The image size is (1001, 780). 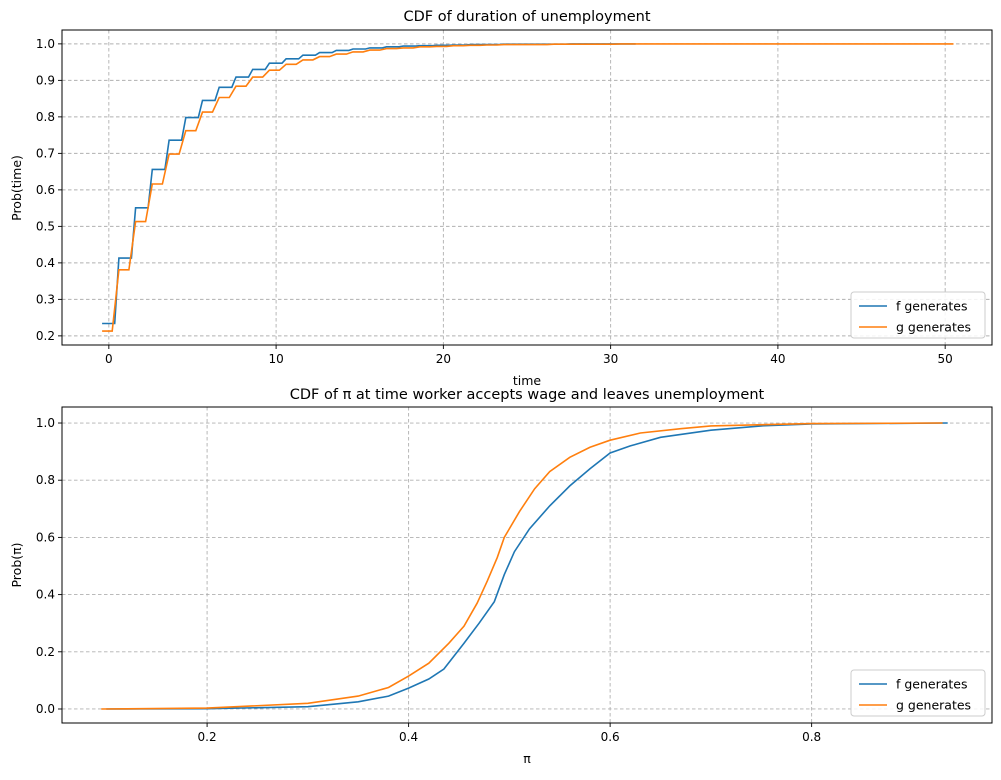 I want to click on x-tick-label: 0.2, so click(x=207, y=737).